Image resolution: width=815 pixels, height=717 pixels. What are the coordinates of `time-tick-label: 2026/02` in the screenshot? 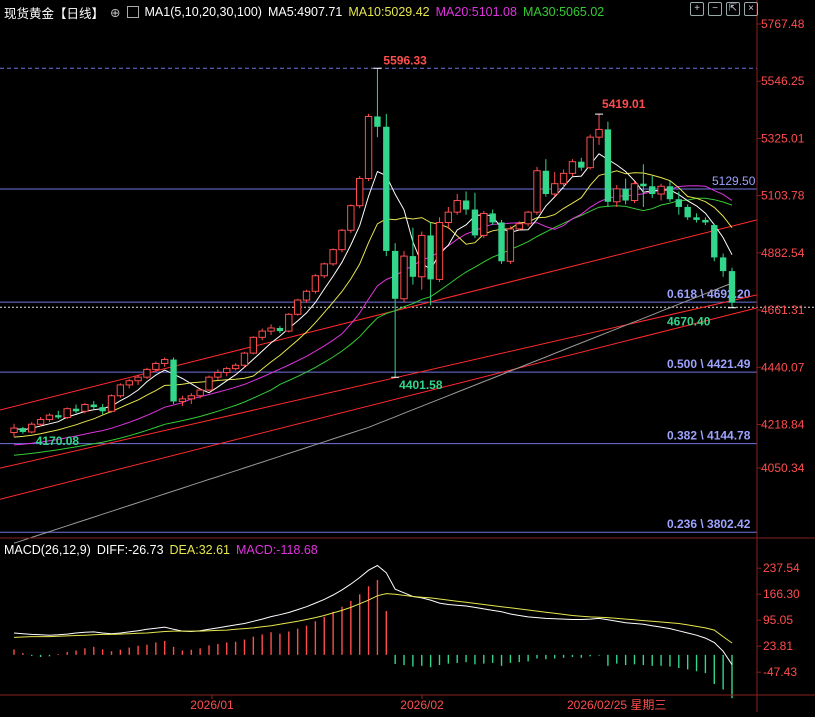 It's located at (422, 705).